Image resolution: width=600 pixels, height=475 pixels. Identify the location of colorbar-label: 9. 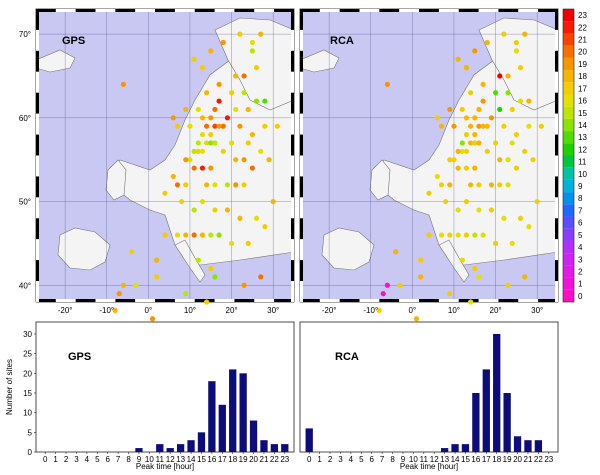
(580, 186).